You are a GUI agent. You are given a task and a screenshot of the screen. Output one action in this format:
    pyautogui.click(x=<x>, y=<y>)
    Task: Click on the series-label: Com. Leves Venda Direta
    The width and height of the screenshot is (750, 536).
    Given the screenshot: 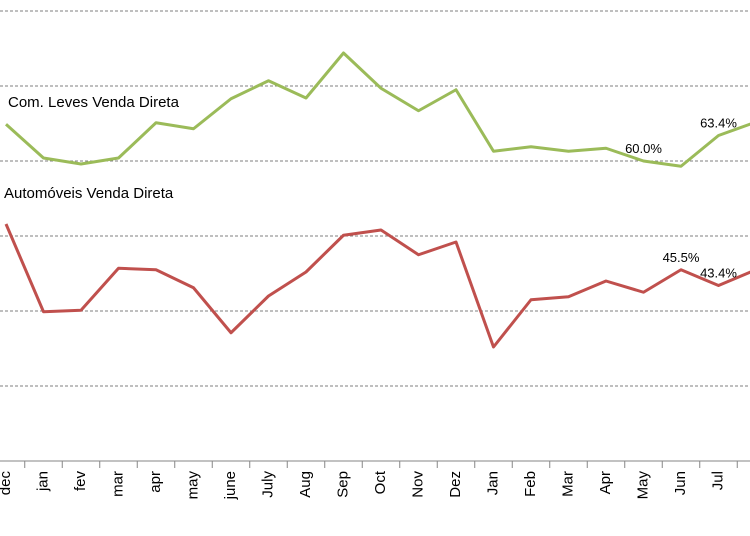 What is the action you would take?
    pyautogui.click(x=94, y=102)
    